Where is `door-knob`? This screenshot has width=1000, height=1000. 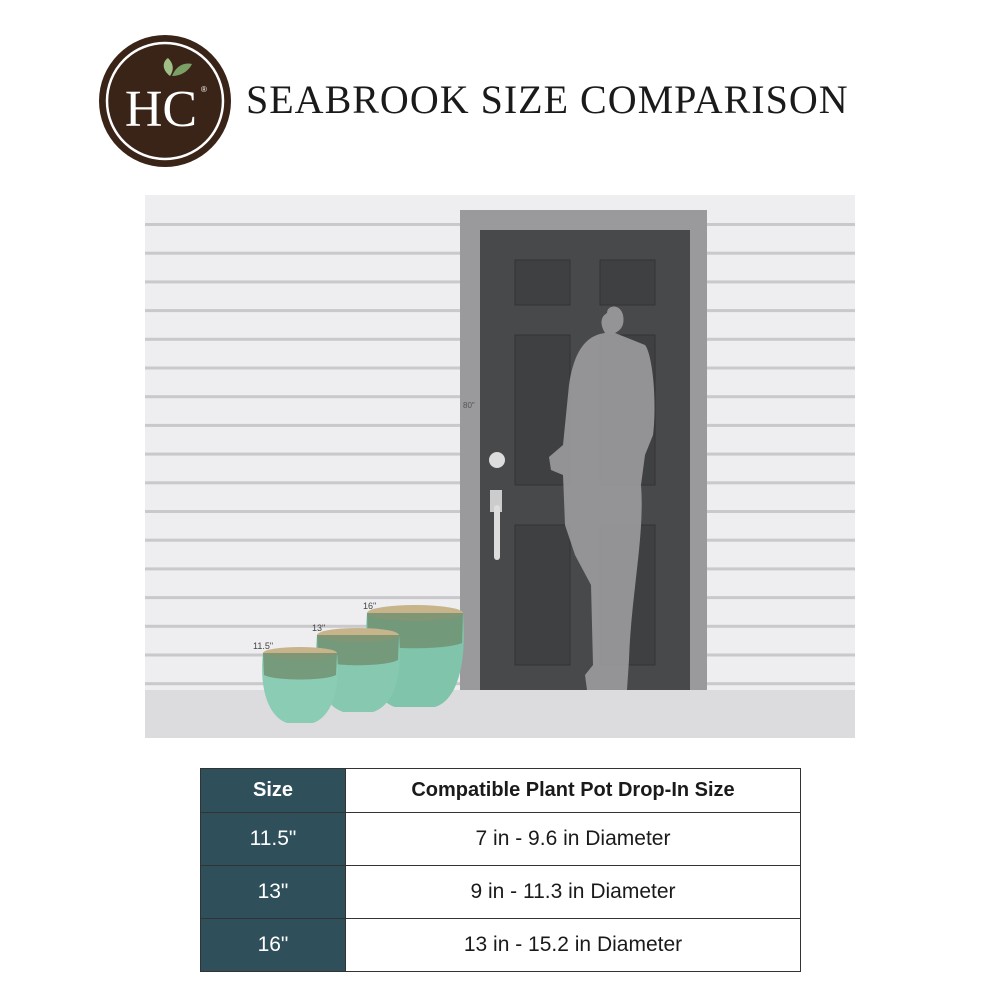 door-knob is located at coordinates (497, 460).